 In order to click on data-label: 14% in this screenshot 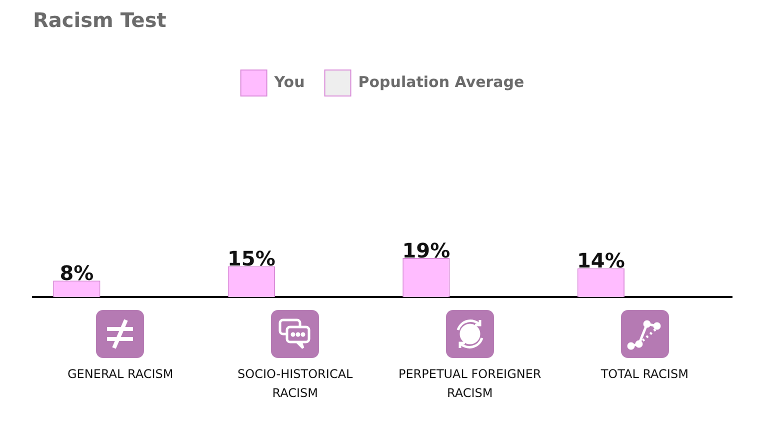, I will do `click(601, 260)`.